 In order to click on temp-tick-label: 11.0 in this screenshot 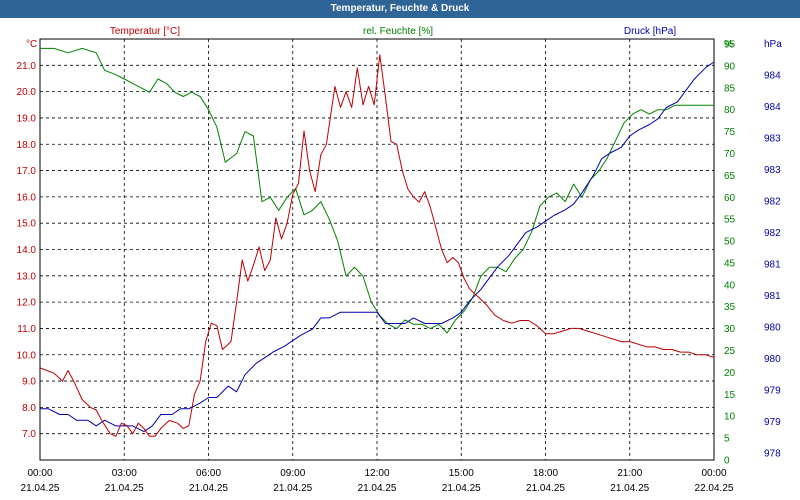, I will do `click(26, 329)`.